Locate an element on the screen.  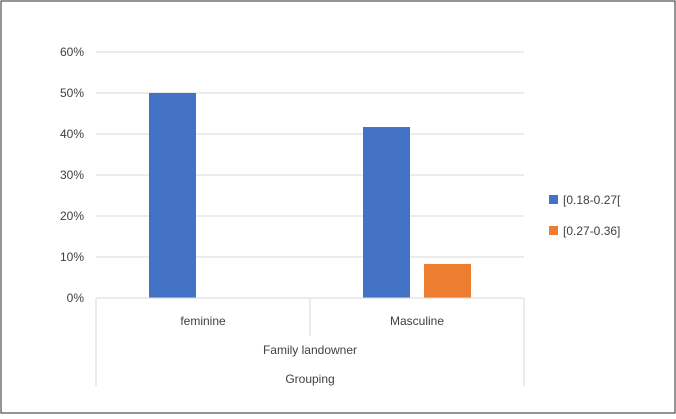
y-tick-label: 40% is located at coordinates (72, 134).